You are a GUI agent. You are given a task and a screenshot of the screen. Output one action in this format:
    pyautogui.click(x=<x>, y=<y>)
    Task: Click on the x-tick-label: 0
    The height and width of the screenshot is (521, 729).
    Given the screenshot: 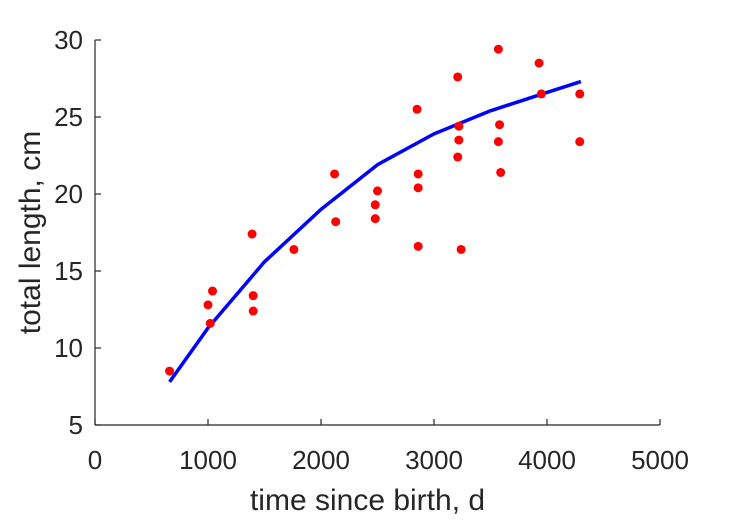 What is the action you would take?
    pyautogui.click(x=95, y=460)
    